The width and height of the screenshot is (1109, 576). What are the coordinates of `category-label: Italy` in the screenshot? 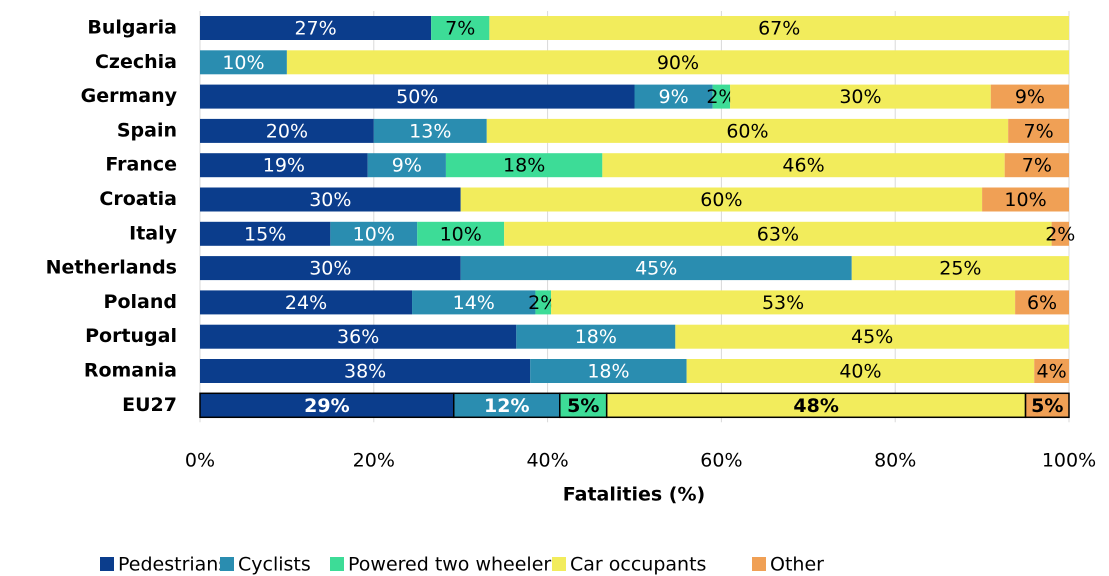 It's located at (153, 233).